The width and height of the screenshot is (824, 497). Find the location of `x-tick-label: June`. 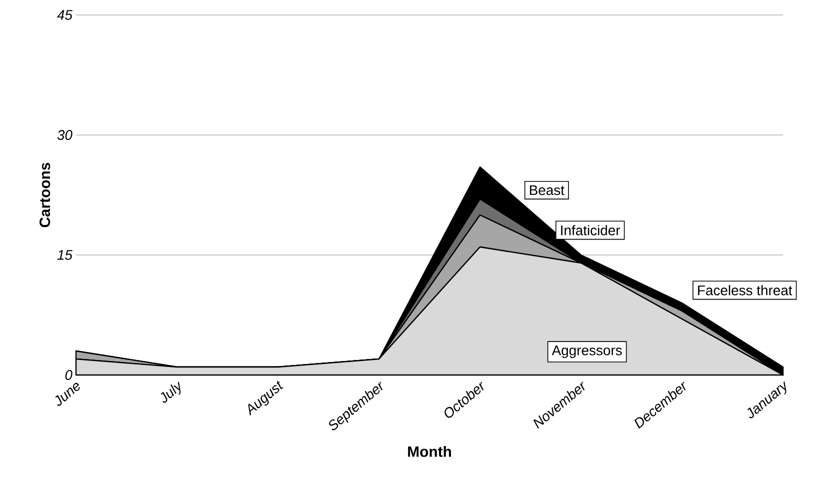

x-tick-label: June is located at coordinates (67, 394).